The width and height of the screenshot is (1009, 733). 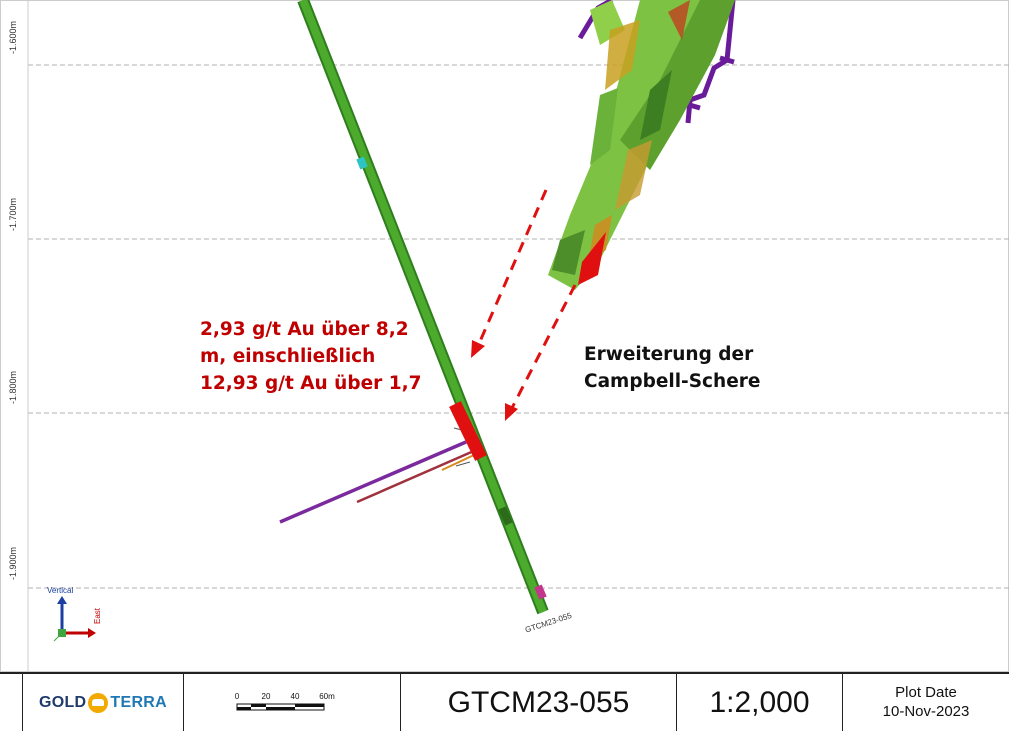 I want to click on elevation-label-1800: -1.800m, so click(x=13, y=387).